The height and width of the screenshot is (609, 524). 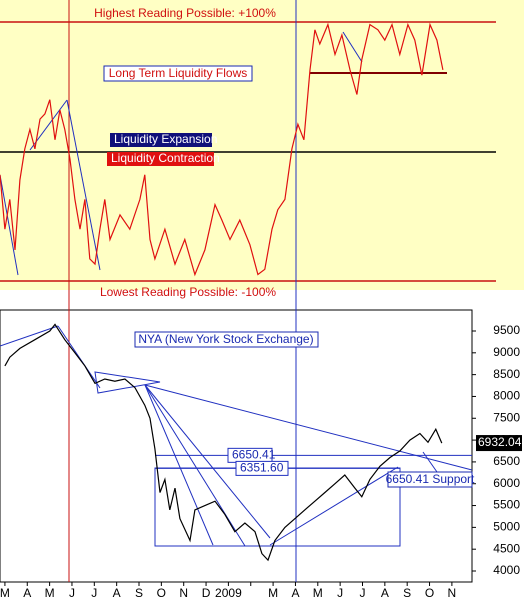 What do you see at coordinates (506, 548) in the screenshot?
I see `y-tick-label: 4500` at bounding box center [506, 548].